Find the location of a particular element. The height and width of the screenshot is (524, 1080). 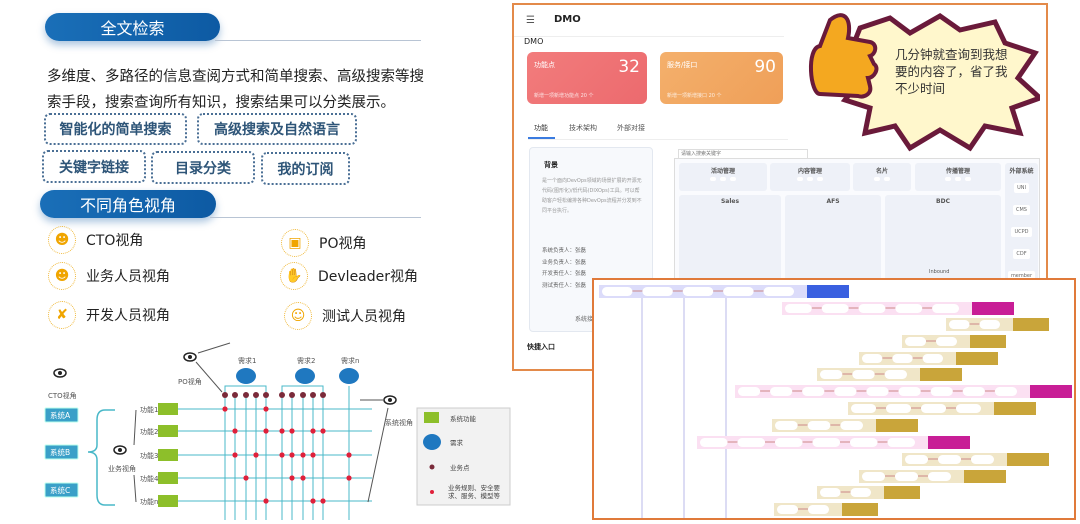

feature-simple-search: 智能化的简单搜索 is located at coordinates (115, 129).